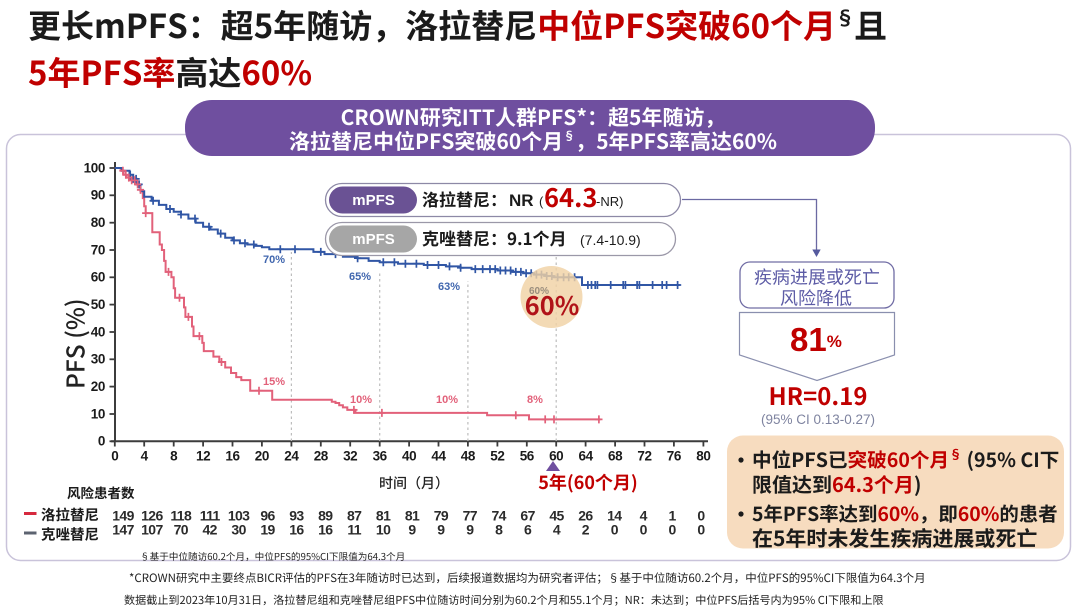  What do you see at coordinates (644, 456) in the screenshot?
I see `svg-text: 72` at bounding box center [644, 456].